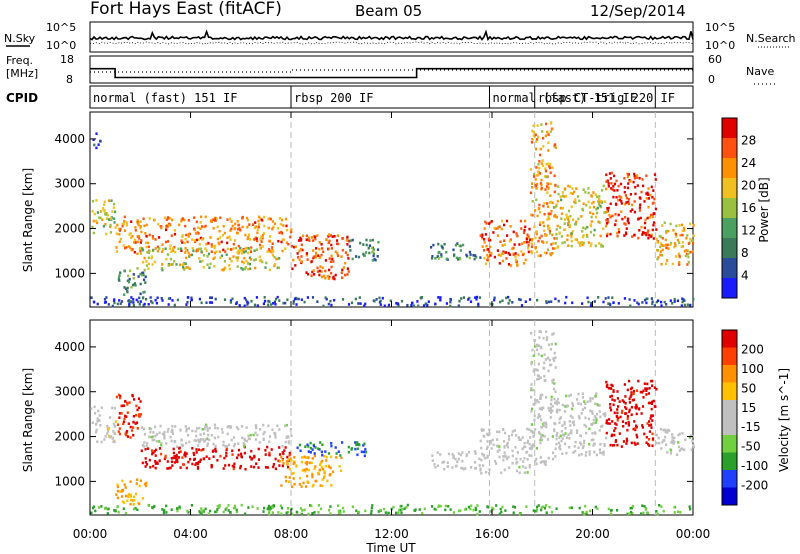 This screenshot has width=800, height=554. Describe the element at coordinates (333, 98) in the screenshot. I see `cpid-segment-label: rbsp 200 IF` at that location.